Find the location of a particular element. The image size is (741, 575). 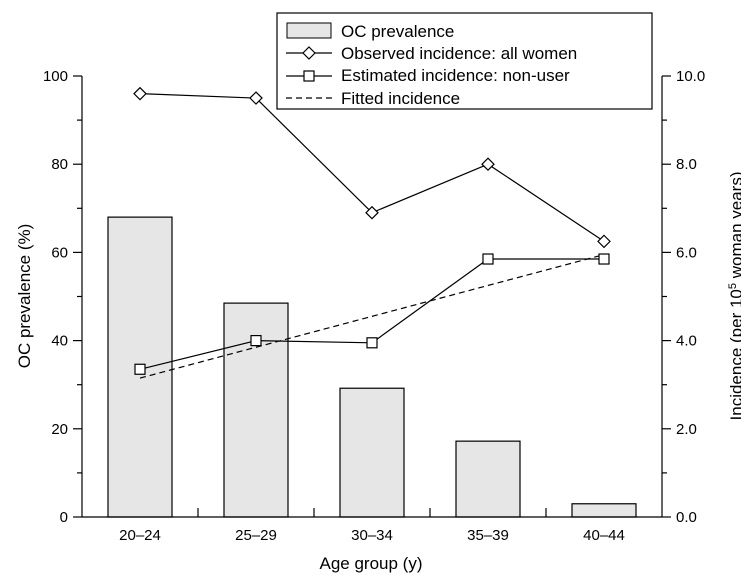

legend-marker-square is located at coordinates (309, 76).